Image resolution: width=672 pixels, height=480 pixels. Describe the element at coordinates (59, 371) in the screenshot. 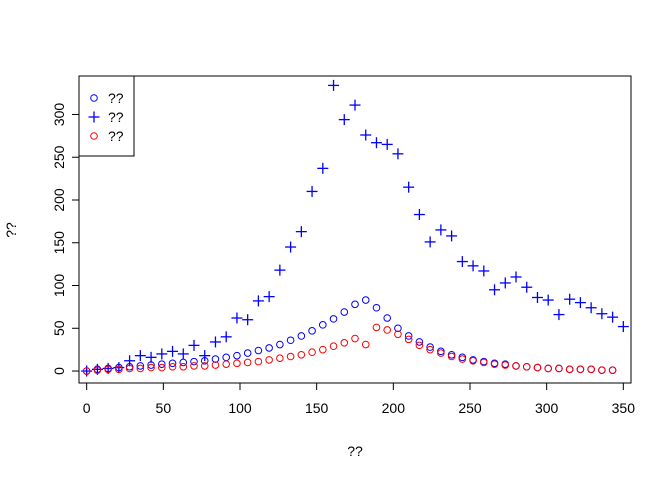

I see `y-tick-label-0: 0` at that location.